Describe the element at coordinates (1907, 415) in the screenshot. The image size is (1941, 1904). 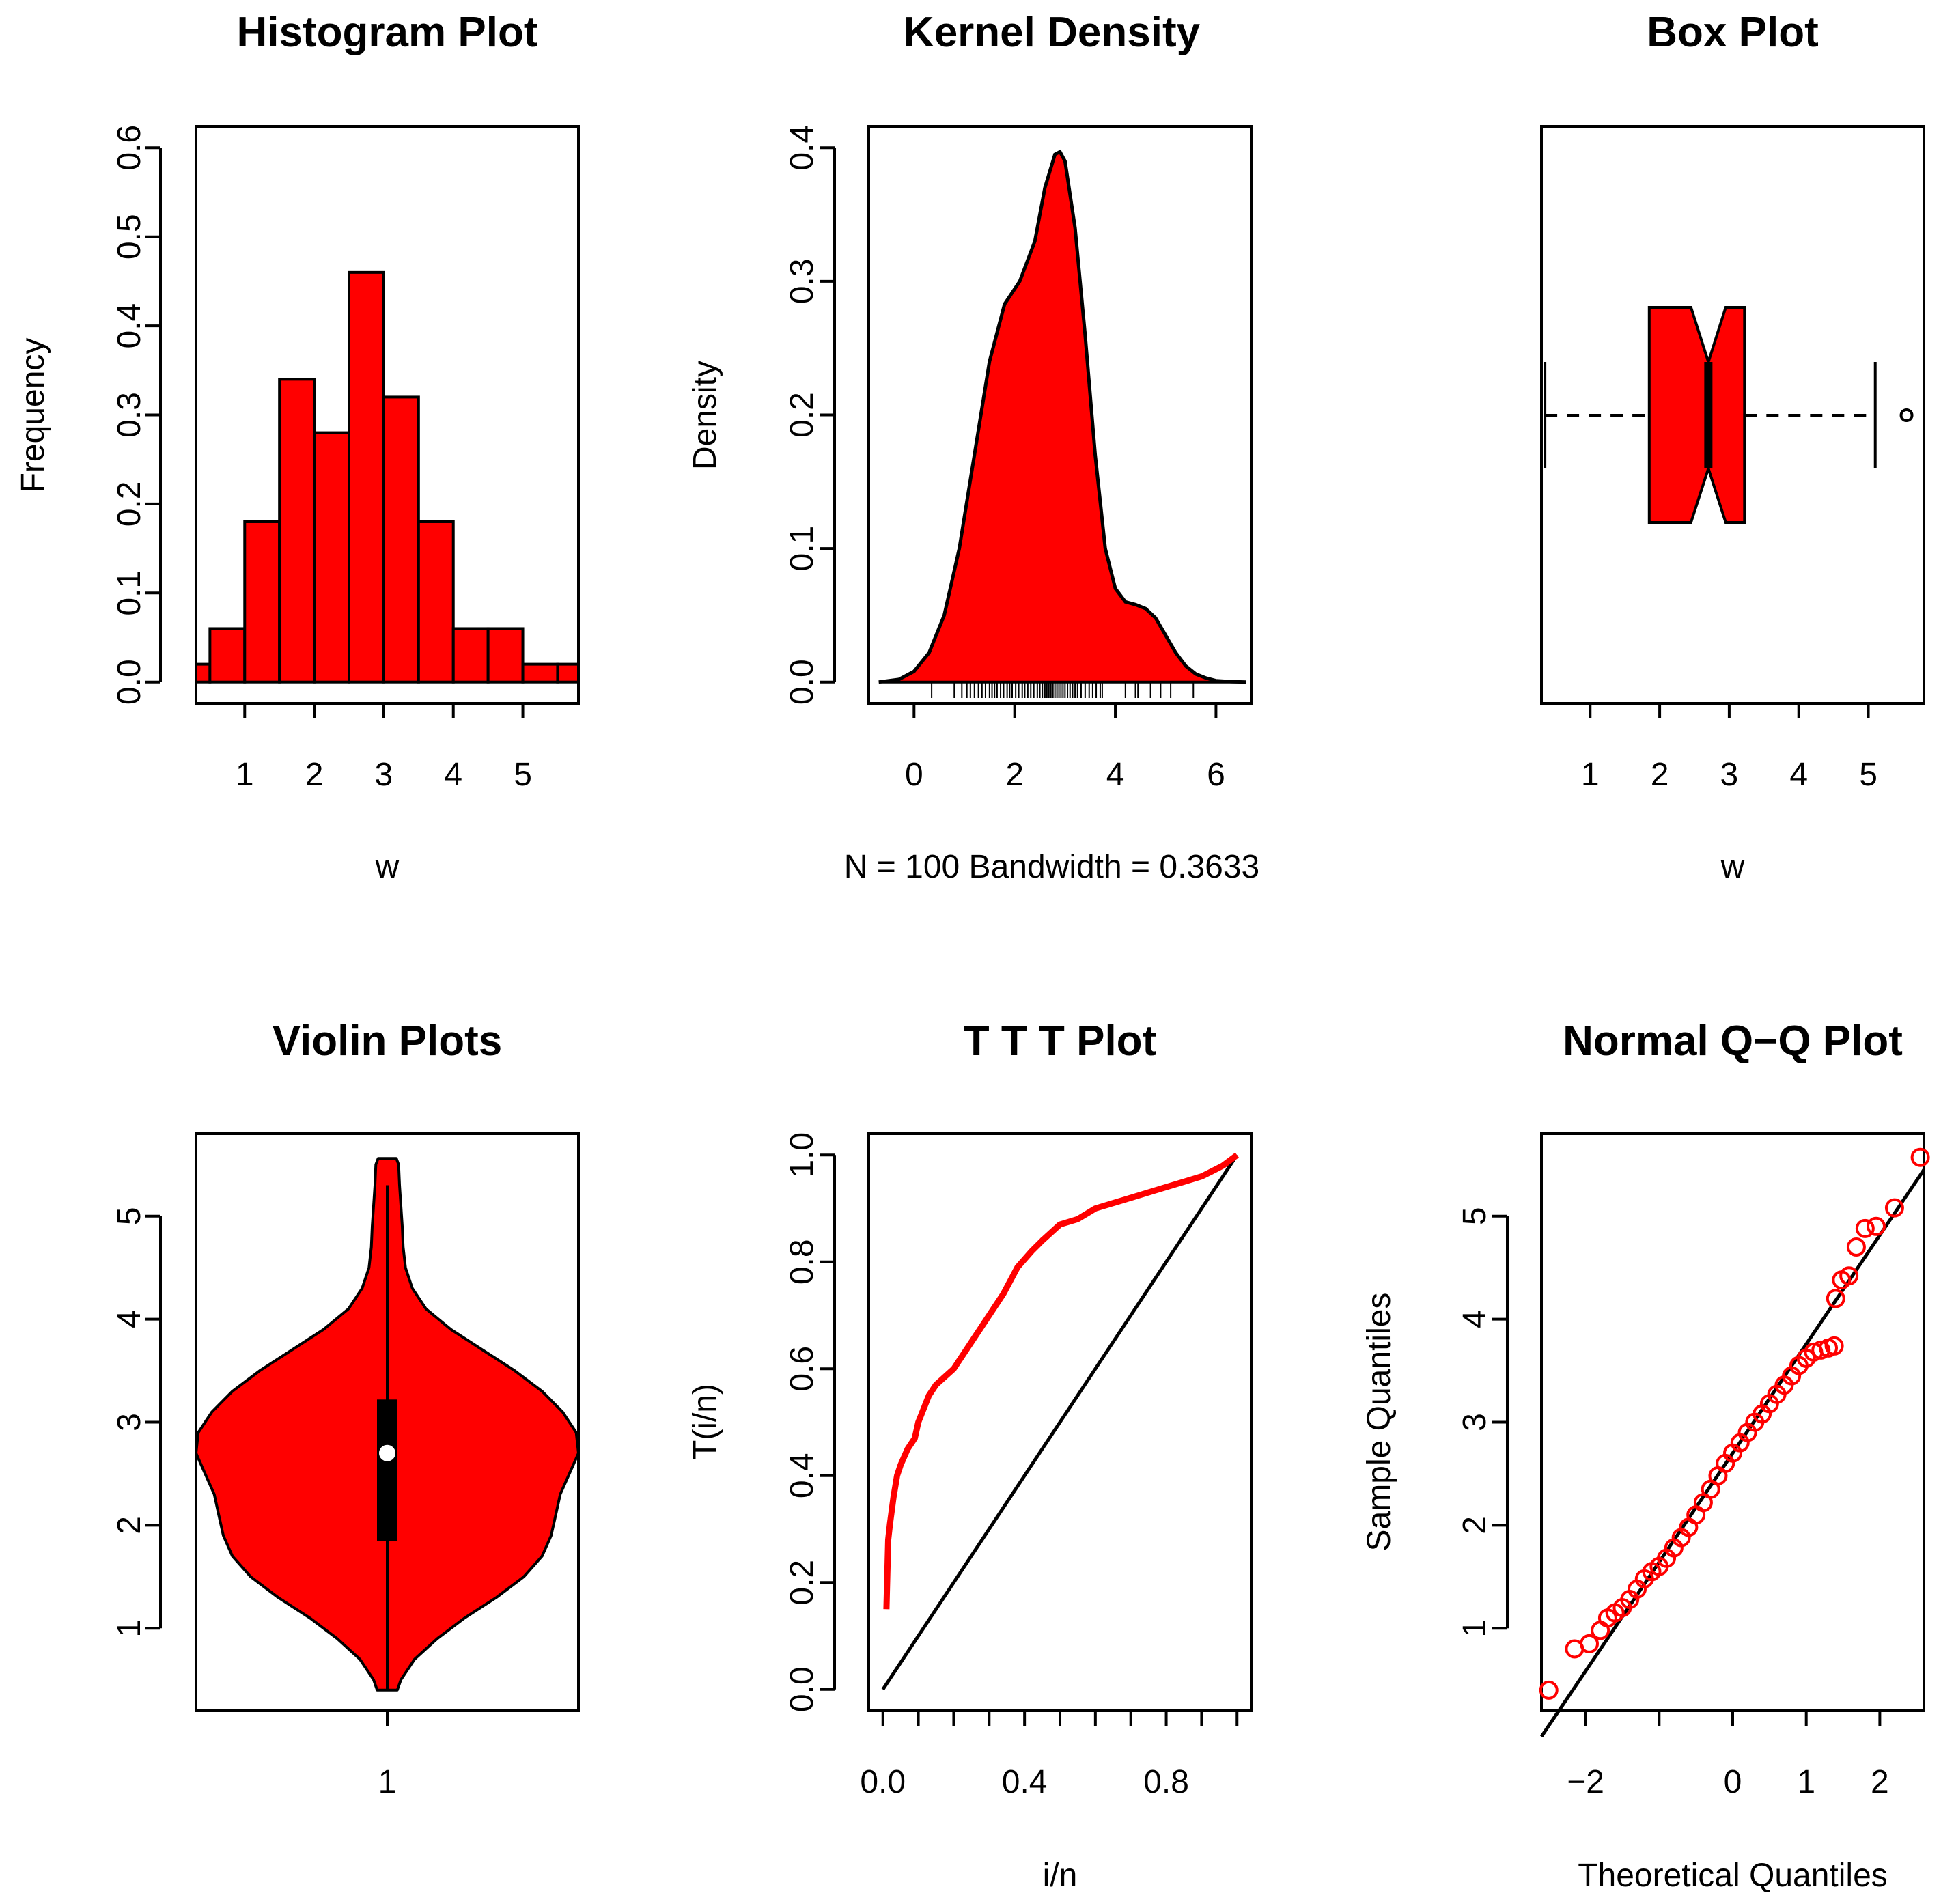
I see `outlier-point` at that location.